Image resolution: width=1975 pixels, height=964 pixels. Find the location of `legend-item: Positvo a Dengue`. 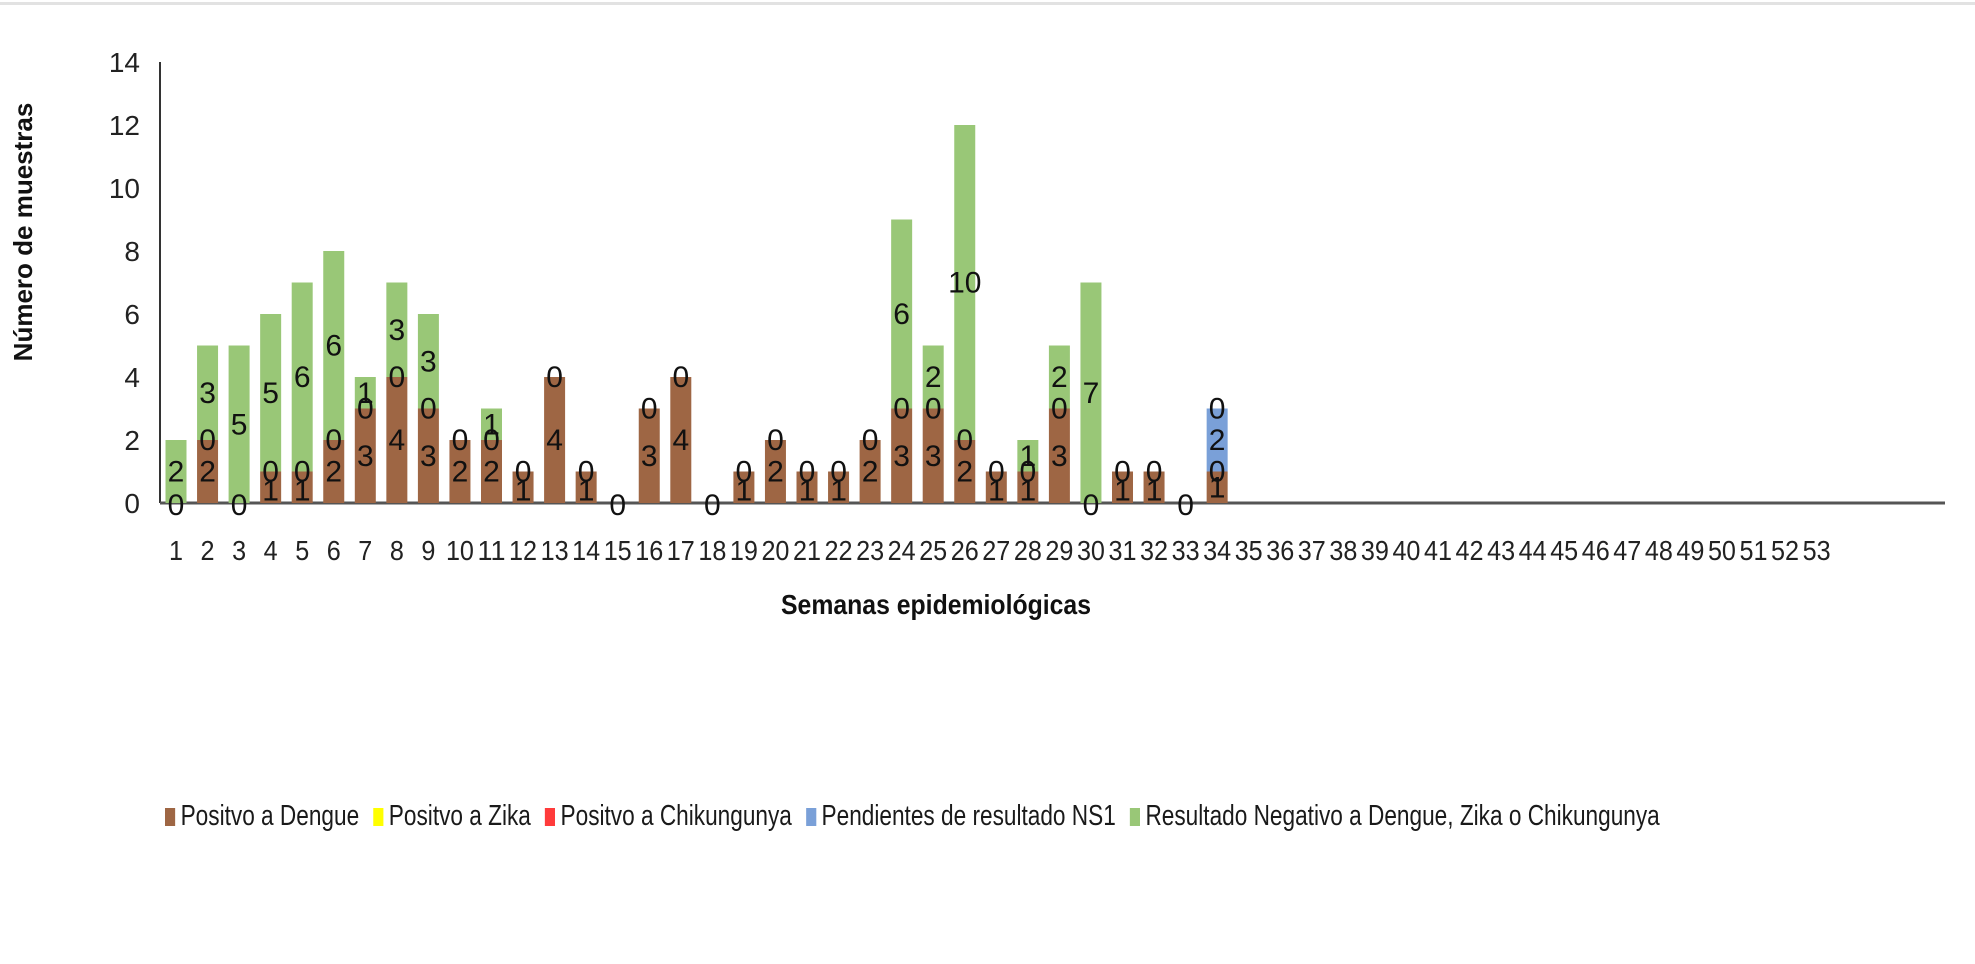

legend-item: Positvo a Dengue is located at coordinates (262, 816).